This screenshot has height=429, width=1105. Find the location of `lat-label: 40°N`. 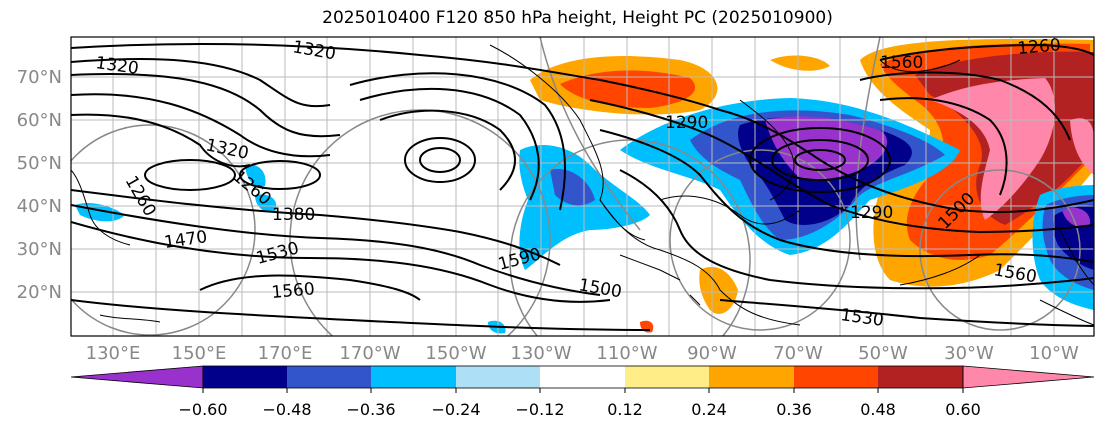

lat-label: 40°N is located at coordinates (39, 206).